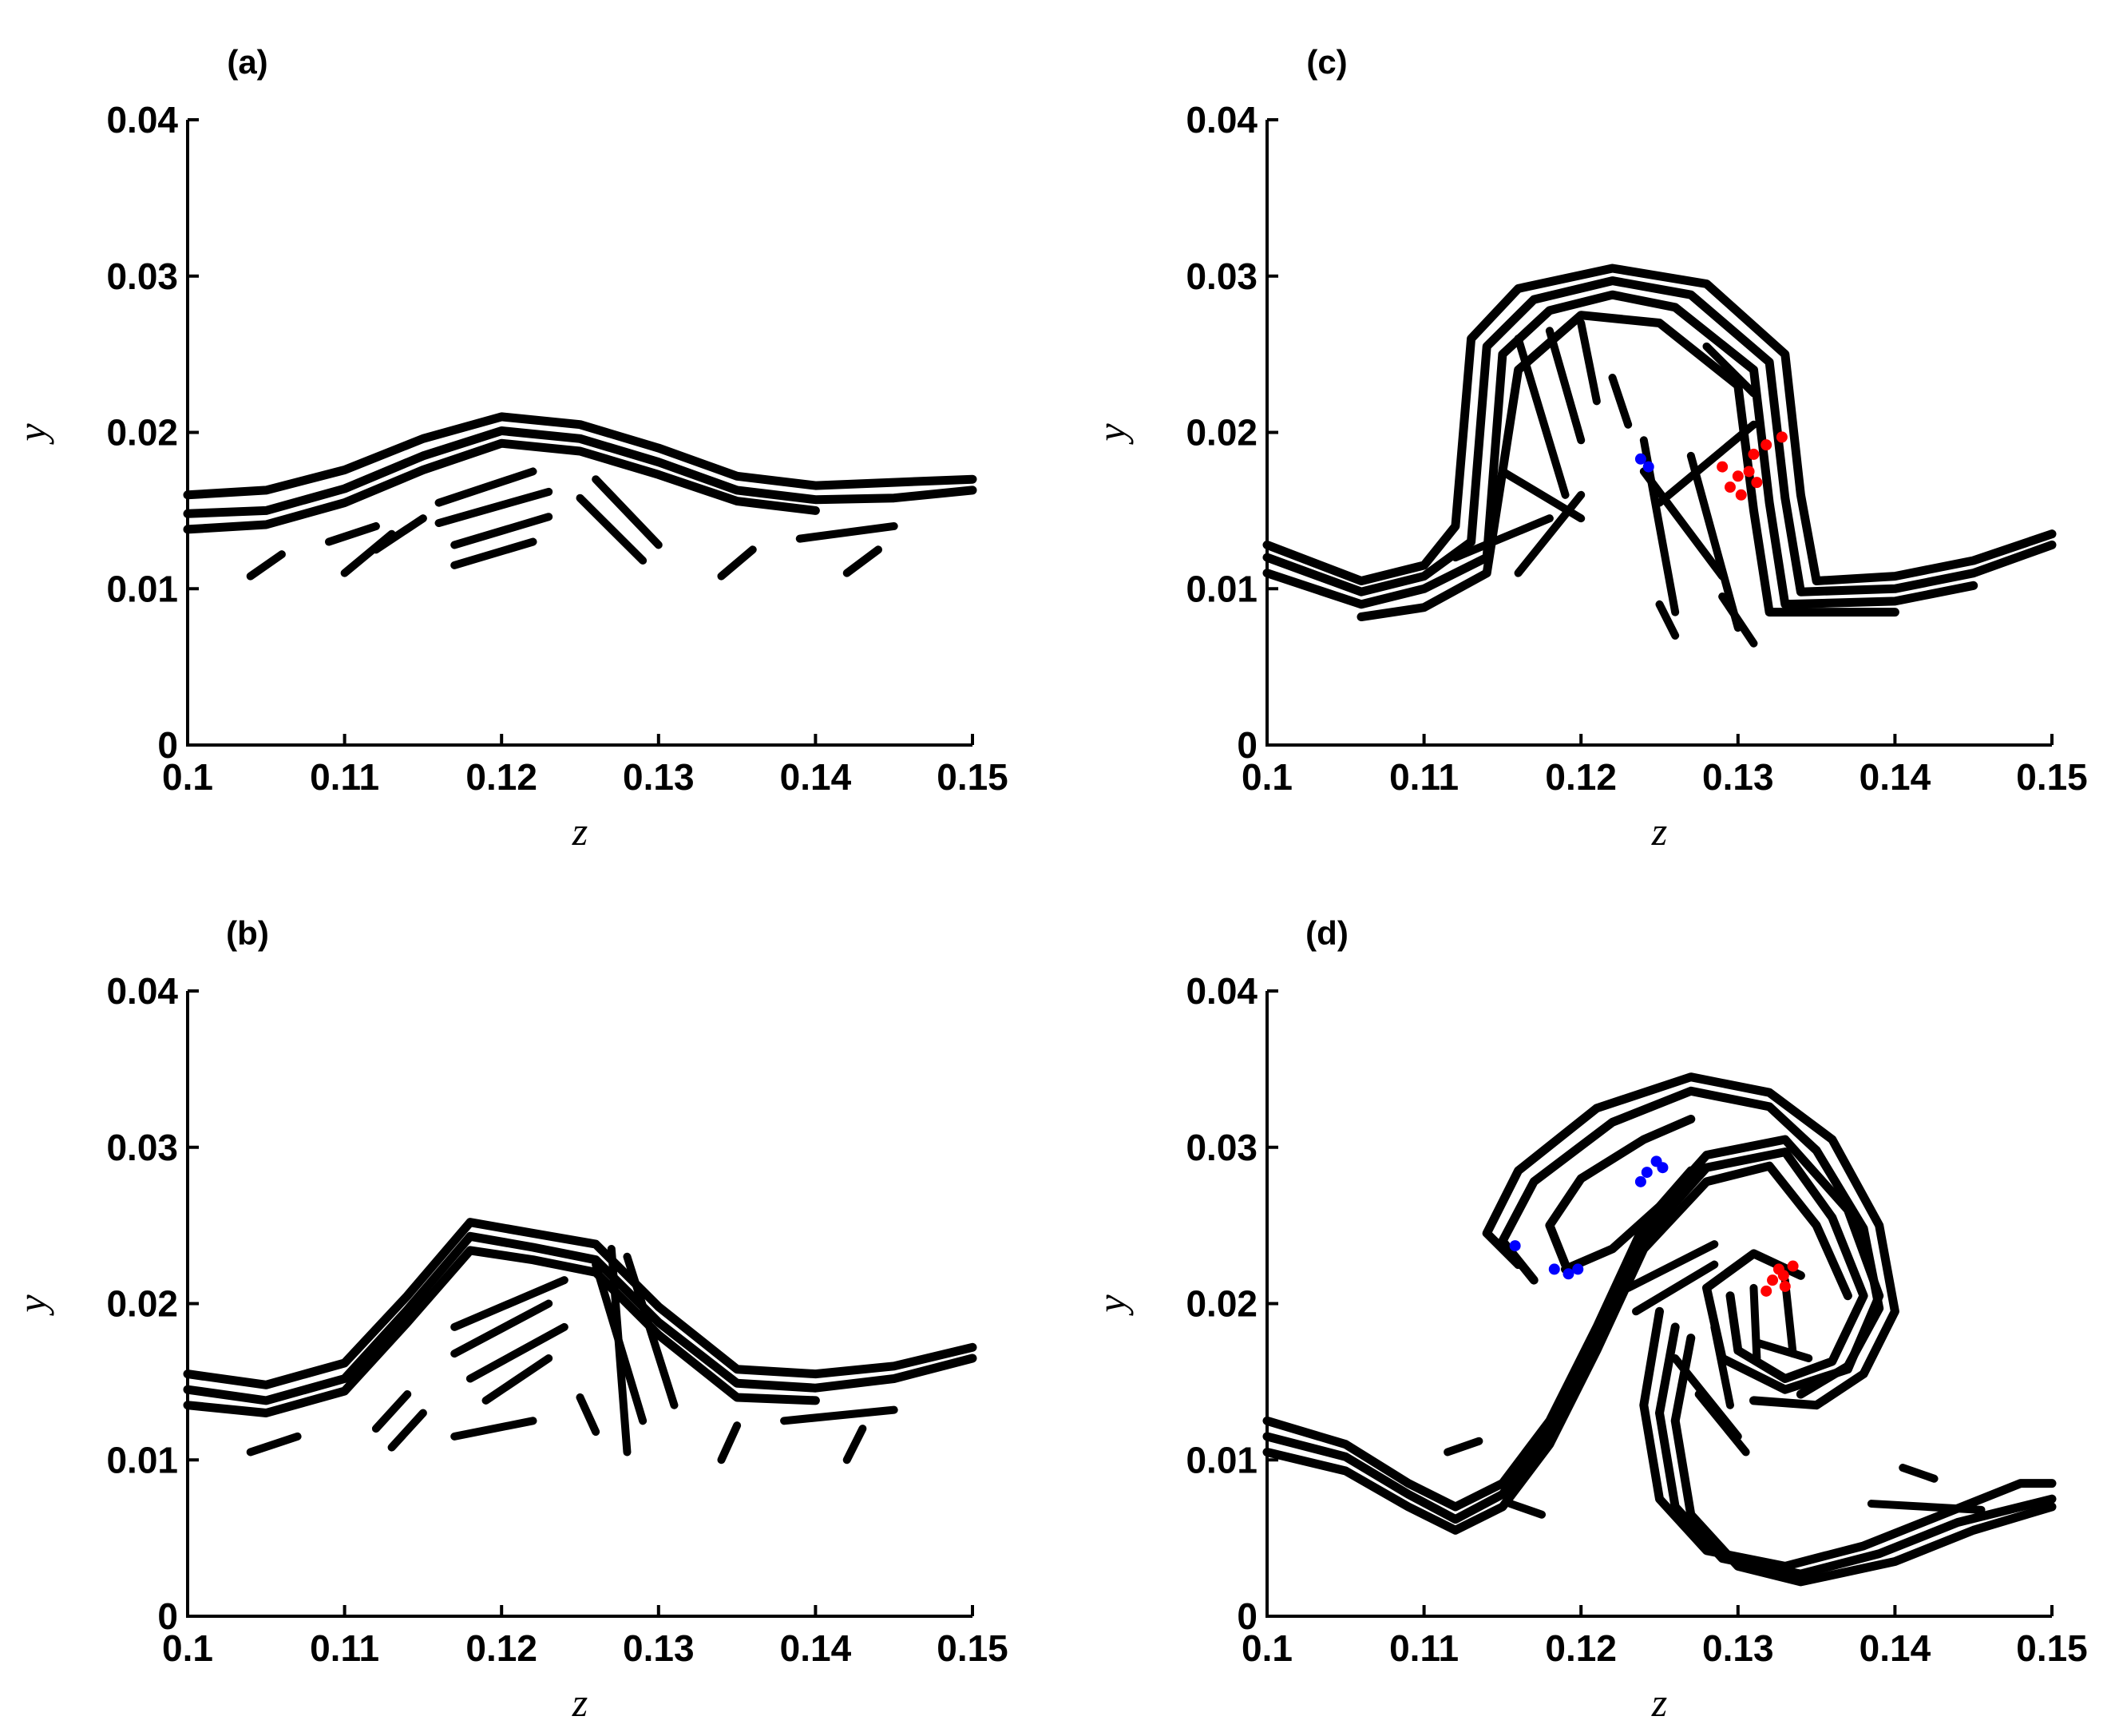 The width and height of the screenshot is (2115, 1736). What do you see at coordinates (1222, 1304) in the screenshot?
I see `y-tick-label-d-2: 0.02` at bounding box center [1222, 1304].